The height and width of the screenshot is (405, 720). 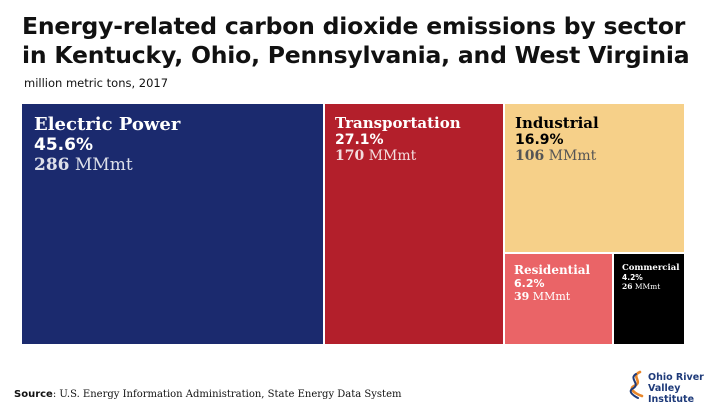 What do you see at coordinates (101, 165) in the screenshot?
I see `tile-value-unit-electric-power: MMmt` at bounding box center [101, 165].